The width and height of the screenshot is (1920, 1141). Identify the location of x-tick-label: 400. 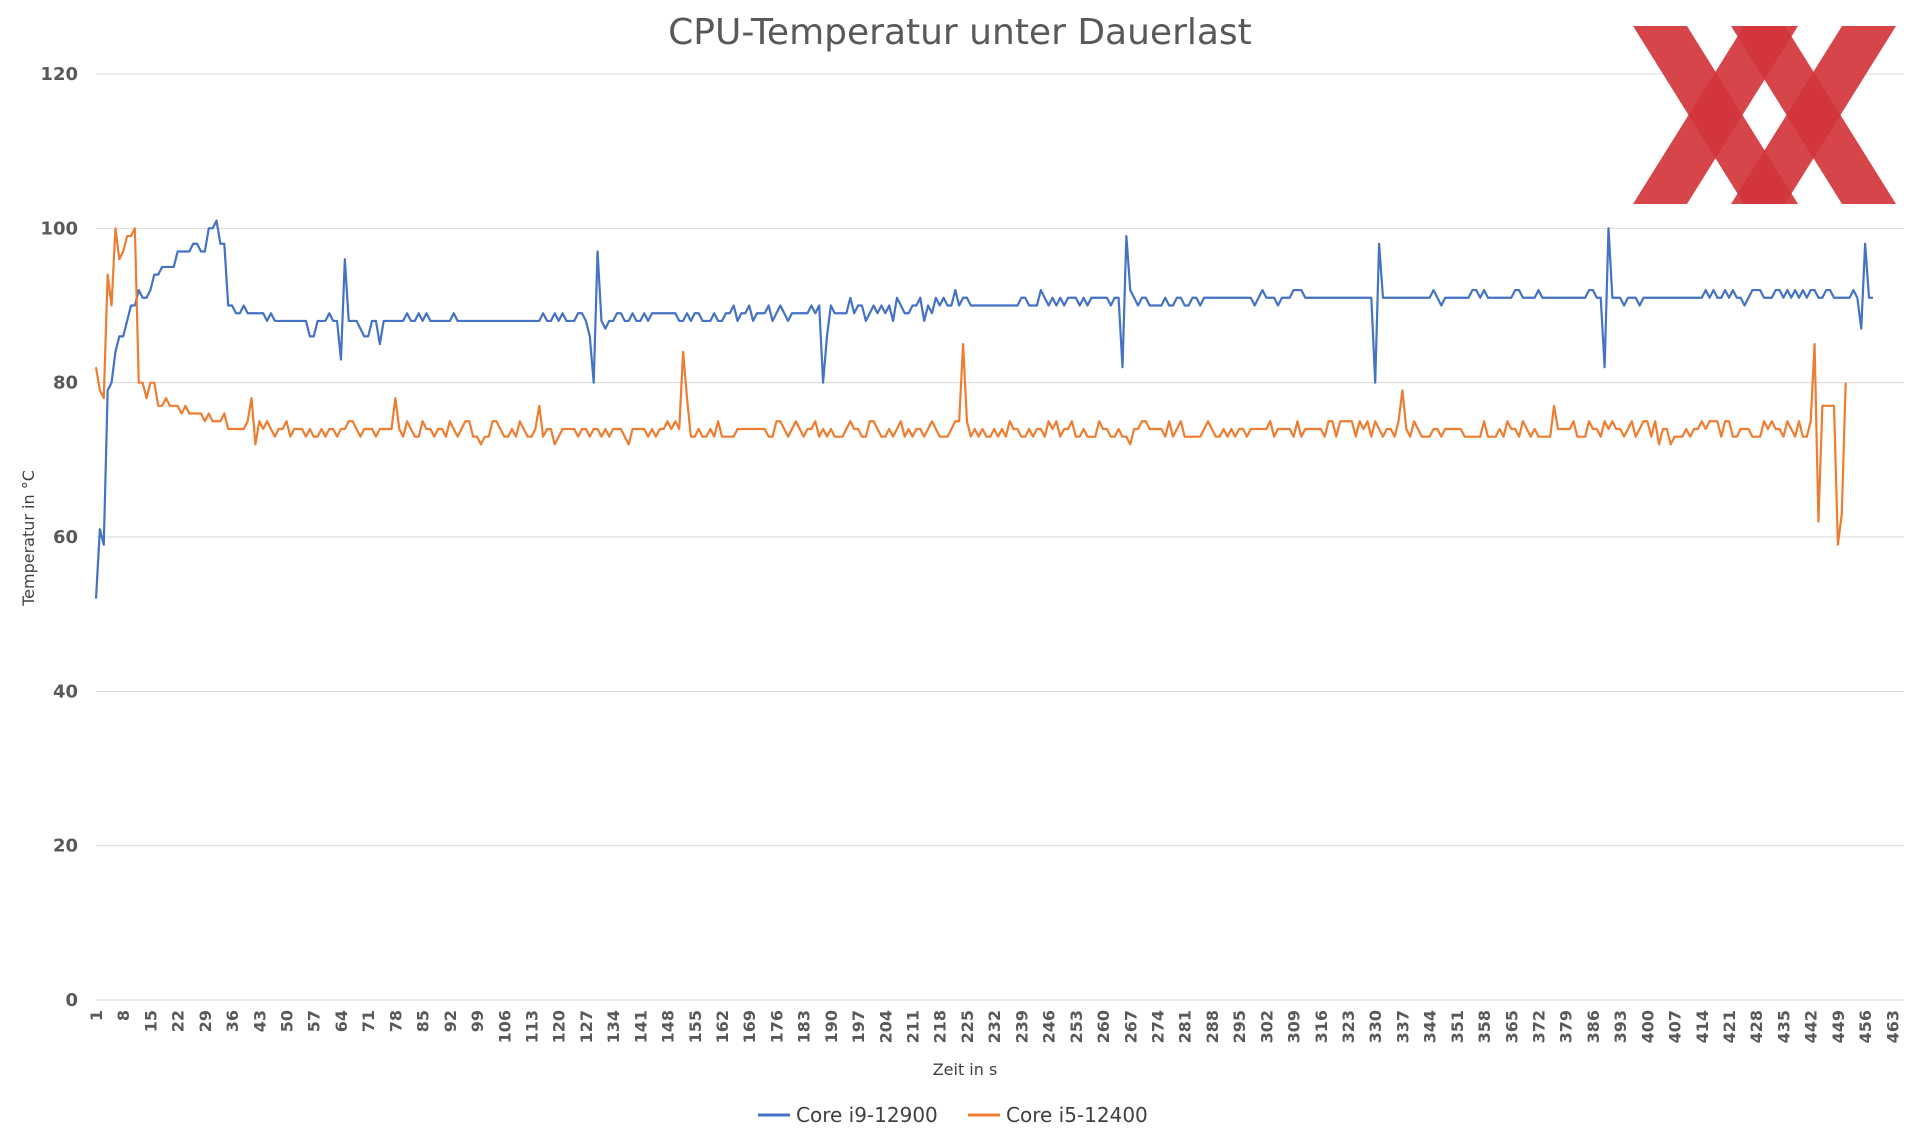
(1647, 1026).